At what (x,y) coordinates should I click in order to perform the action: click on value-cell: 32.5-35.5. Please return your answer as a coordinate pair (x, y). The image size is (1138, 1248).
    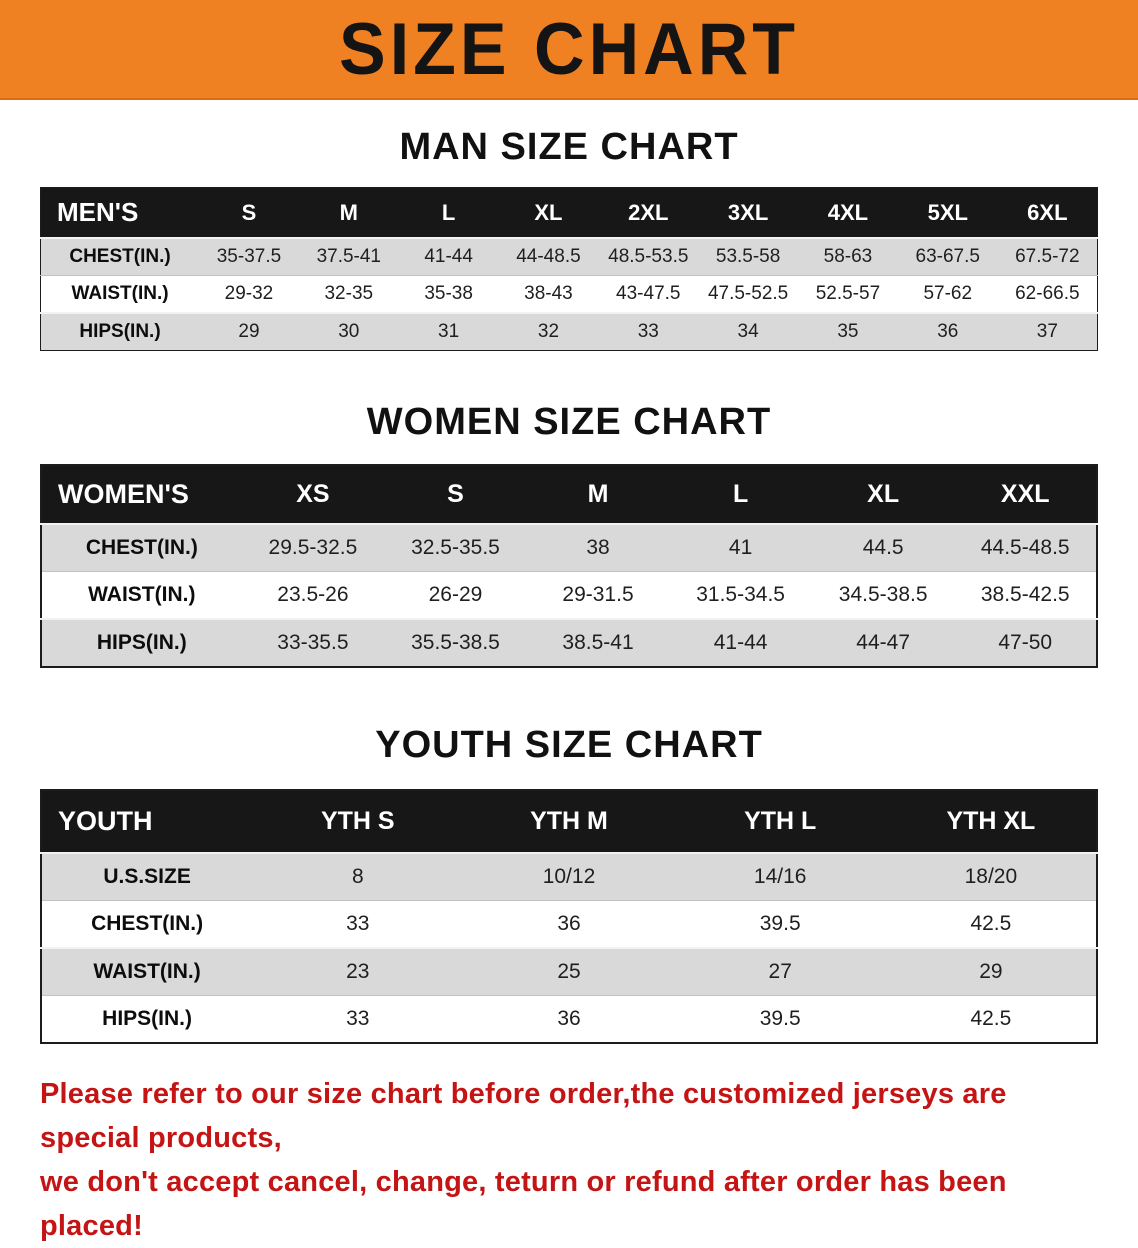
    Looking at the image, I should click on (455, 547).